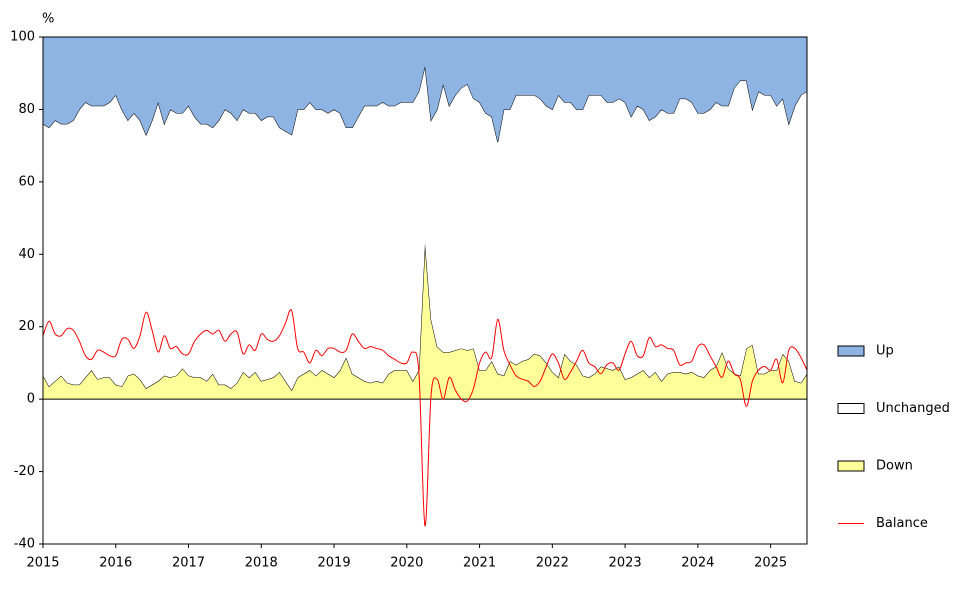  I want to click on y-tick-label: 40, so click(26, 254).